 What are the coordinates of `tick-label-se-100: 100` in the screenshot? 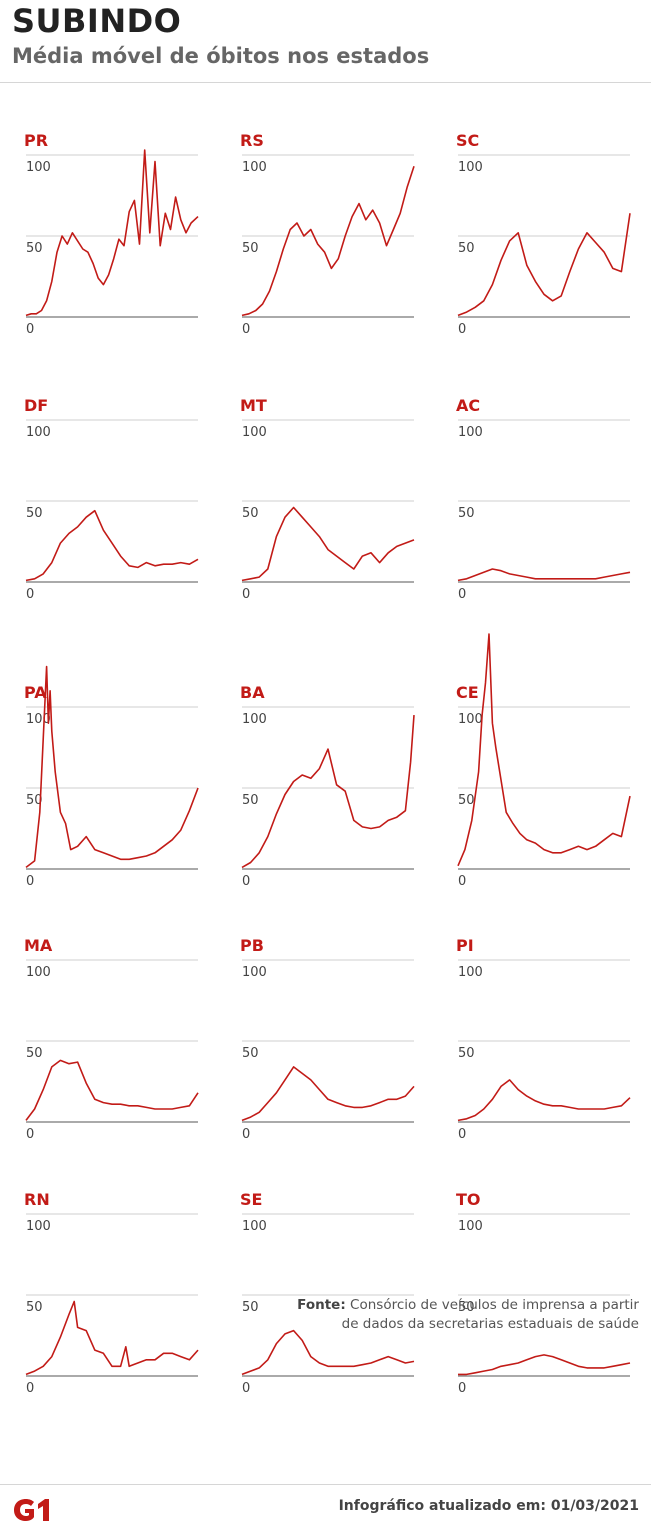 It's located at (254, 1226).